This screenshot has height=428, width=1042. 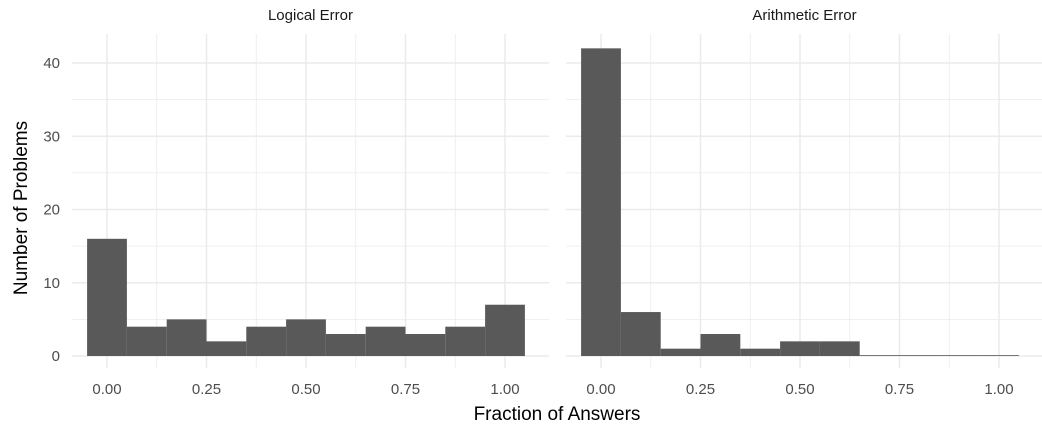 What do you see at coordinates (557, 414) in the screenshot?
I see `x-axis-title: Fraction of Answers` at bounding box center [557, 414].